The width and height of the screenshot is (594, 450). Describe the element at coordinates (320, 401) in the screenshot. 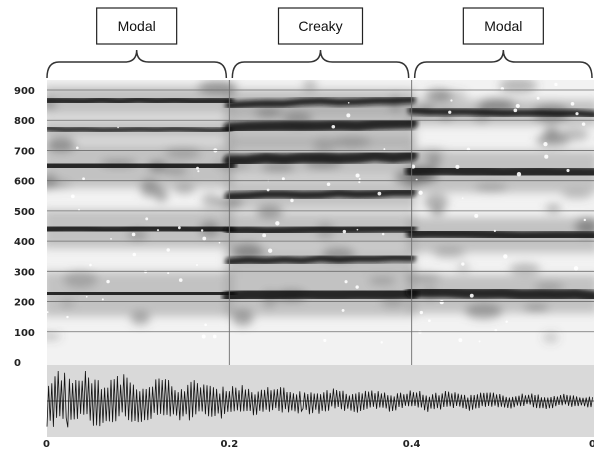

I see `waveform-panel` at that location.